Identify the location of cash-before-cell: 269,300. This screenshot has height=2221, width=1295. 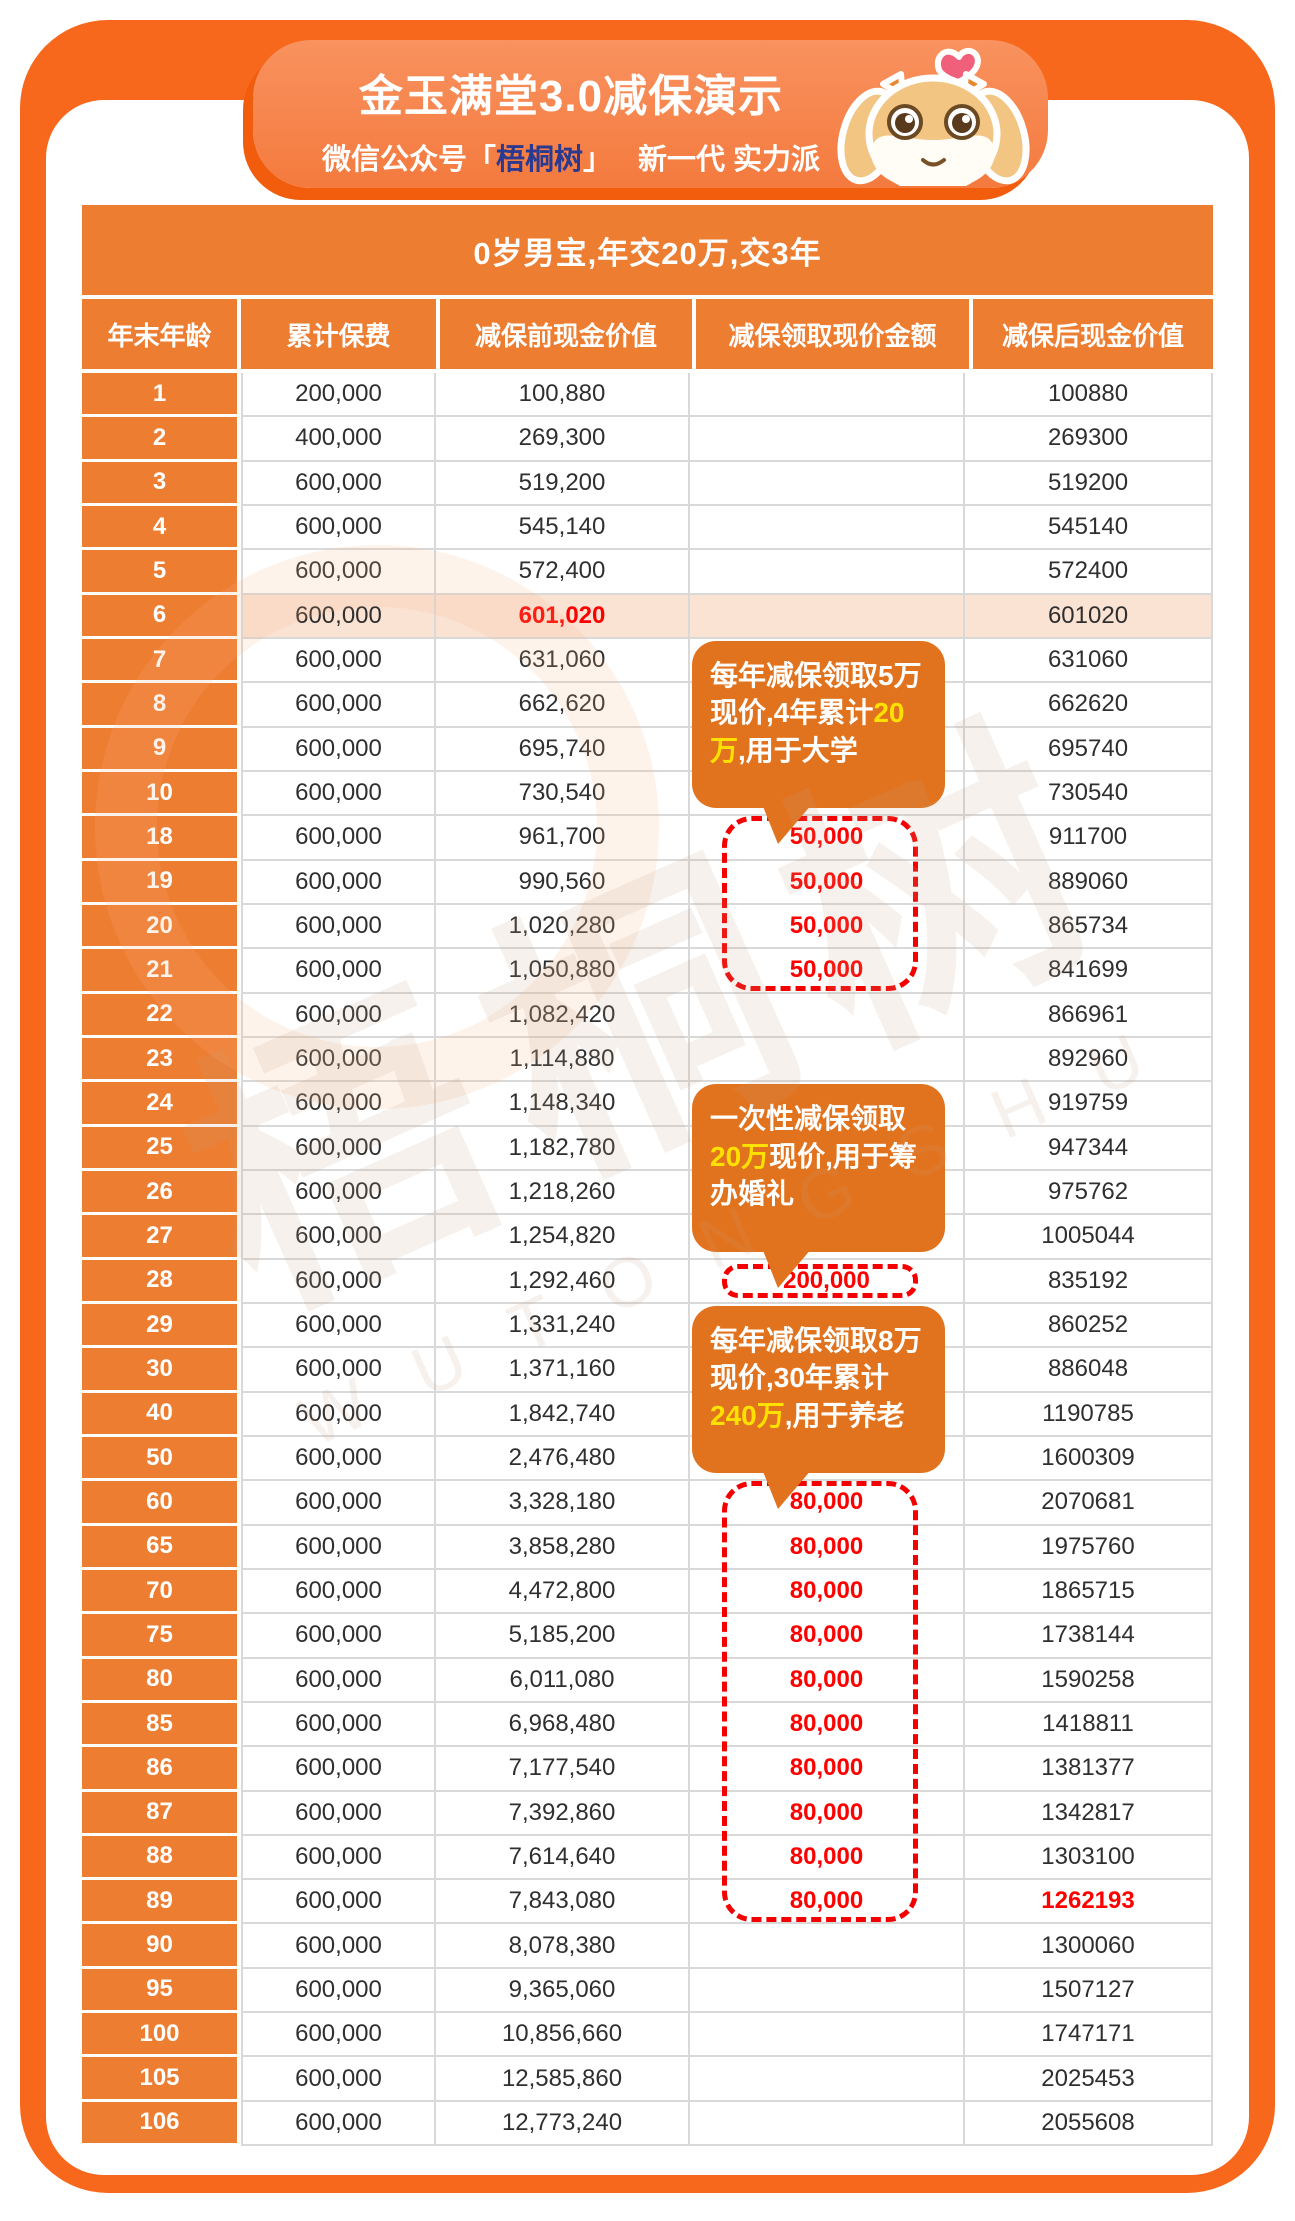
(563, 439).